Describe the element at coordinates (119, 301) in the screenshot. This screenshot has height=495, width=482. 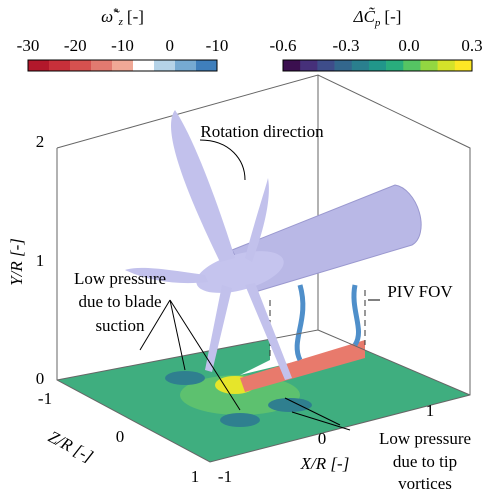
I see `annotation: due to blade` at that location.